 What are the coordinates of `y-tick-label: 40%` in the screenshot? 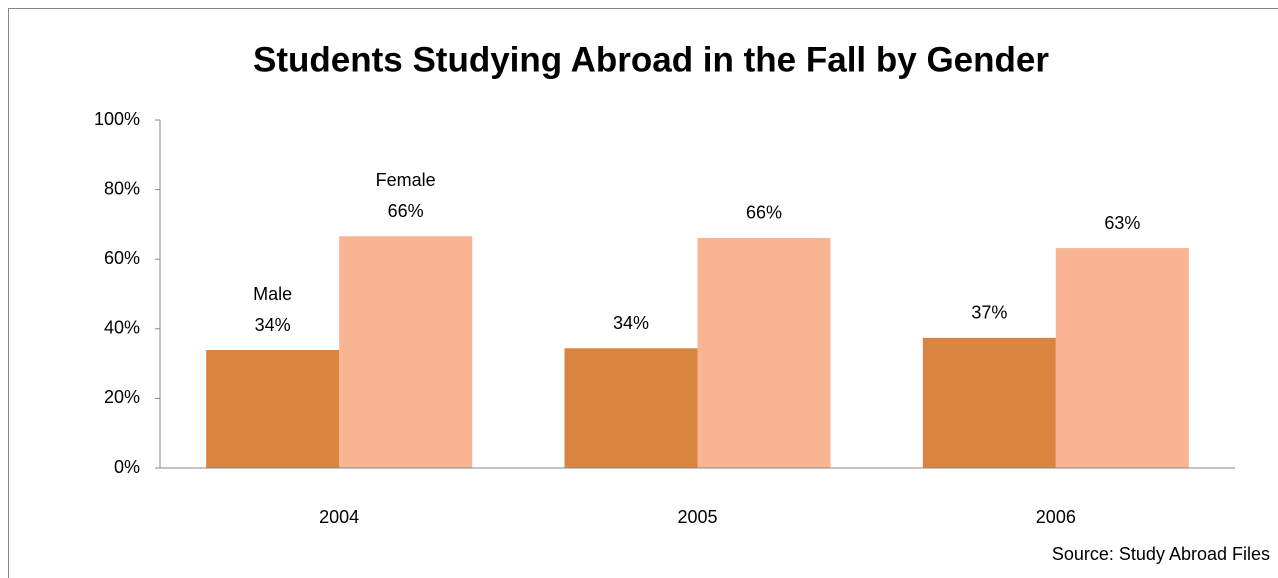 It's located at (122, 328).